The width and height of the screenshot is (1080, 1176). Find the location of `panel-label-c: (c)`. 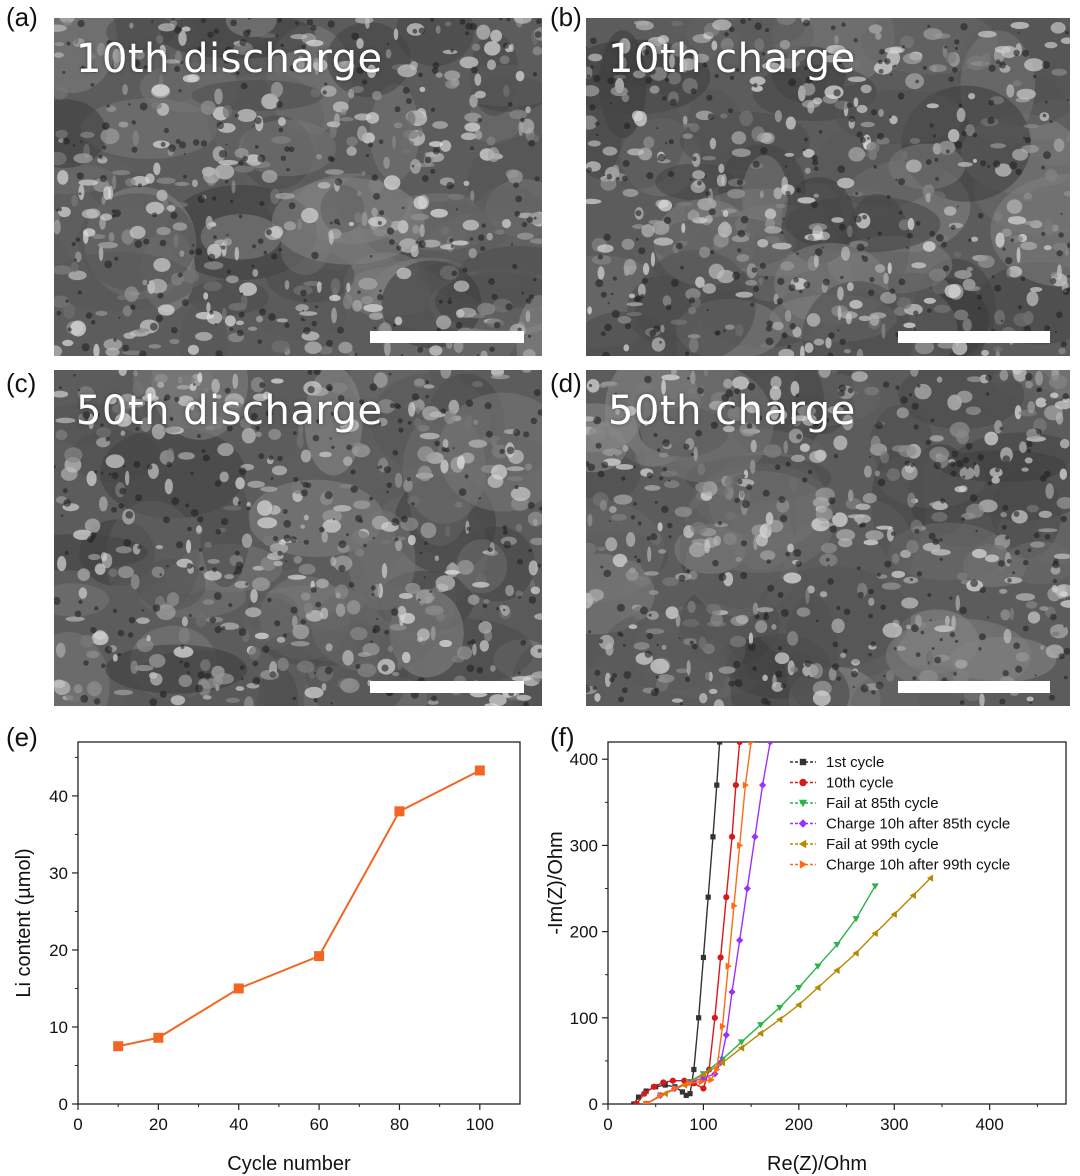

panel-label-c: (c) is located at coordinates (21, 383).